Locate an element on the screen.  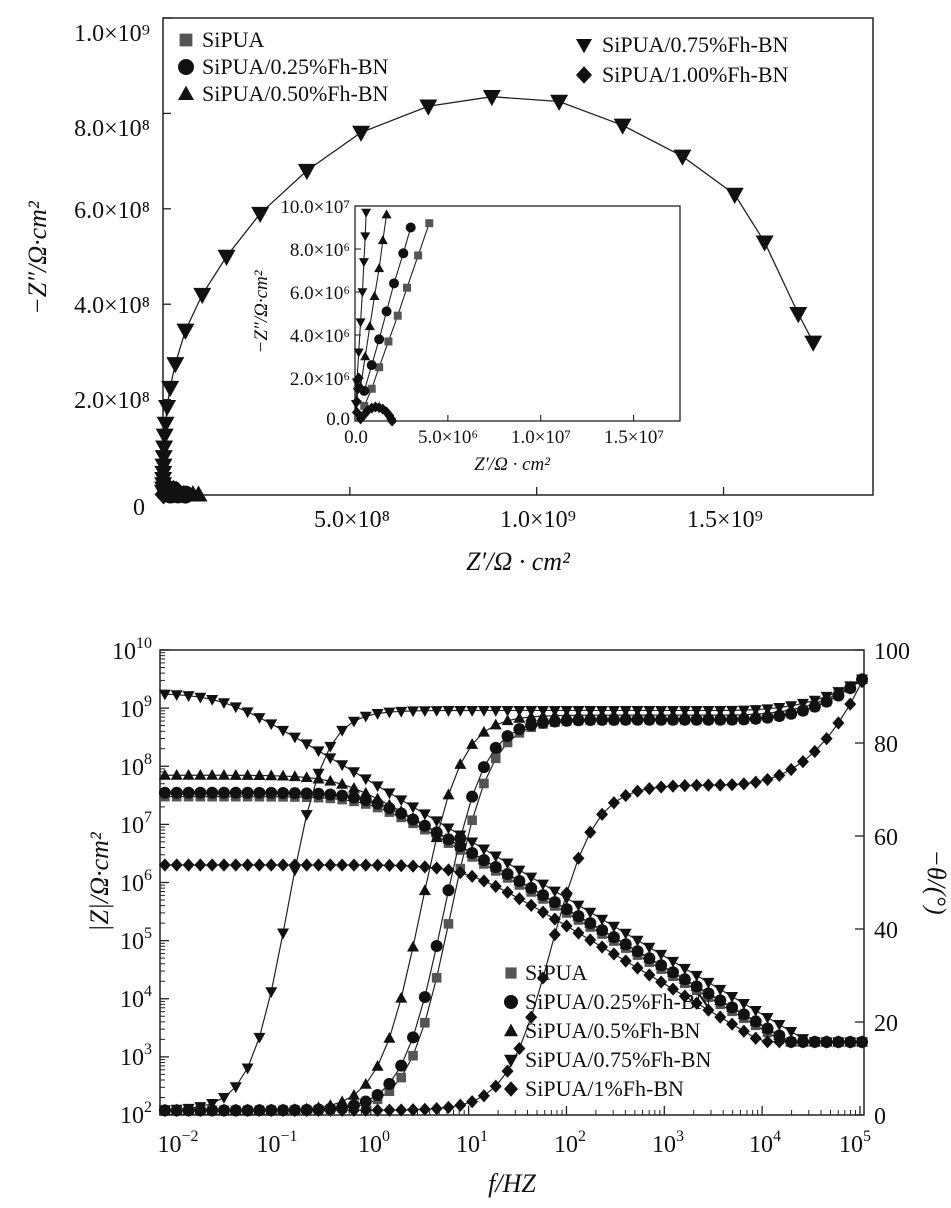
inset-series is located at coordinates (392, 317).